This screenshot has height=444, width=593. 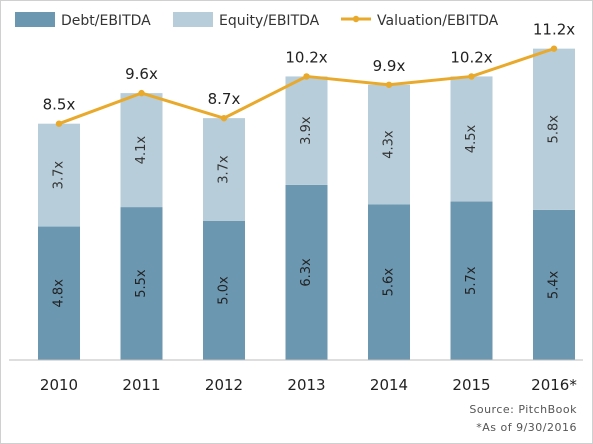 I want to click on x-tick-2011: 2011, so click(x=141, y=385).